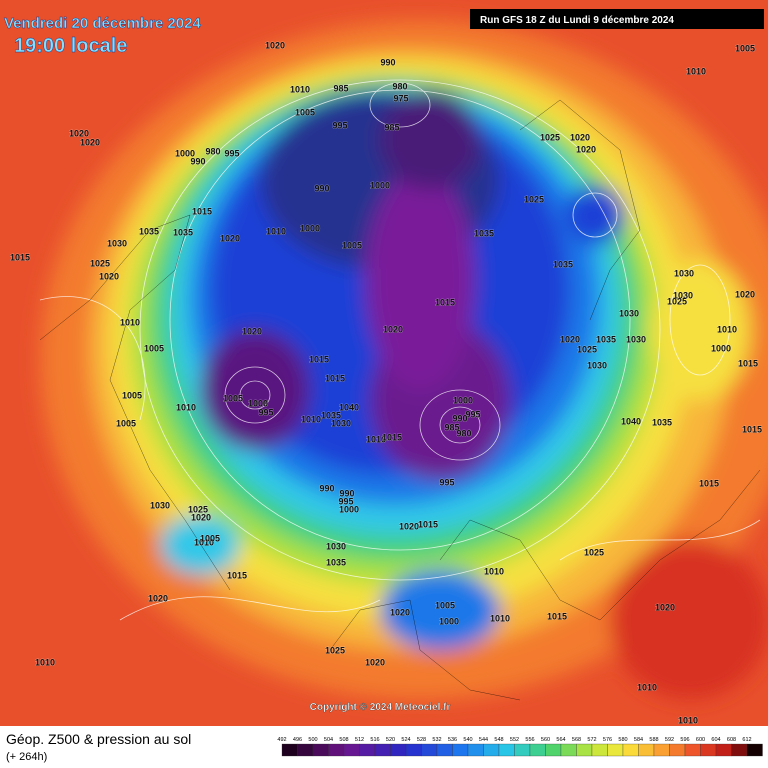 This screenshot has height=768, width=768. What do you see at coordinates (400, 98) in the screenshot?
I see `isobar-label: 975` at bounding box center [400, 98].